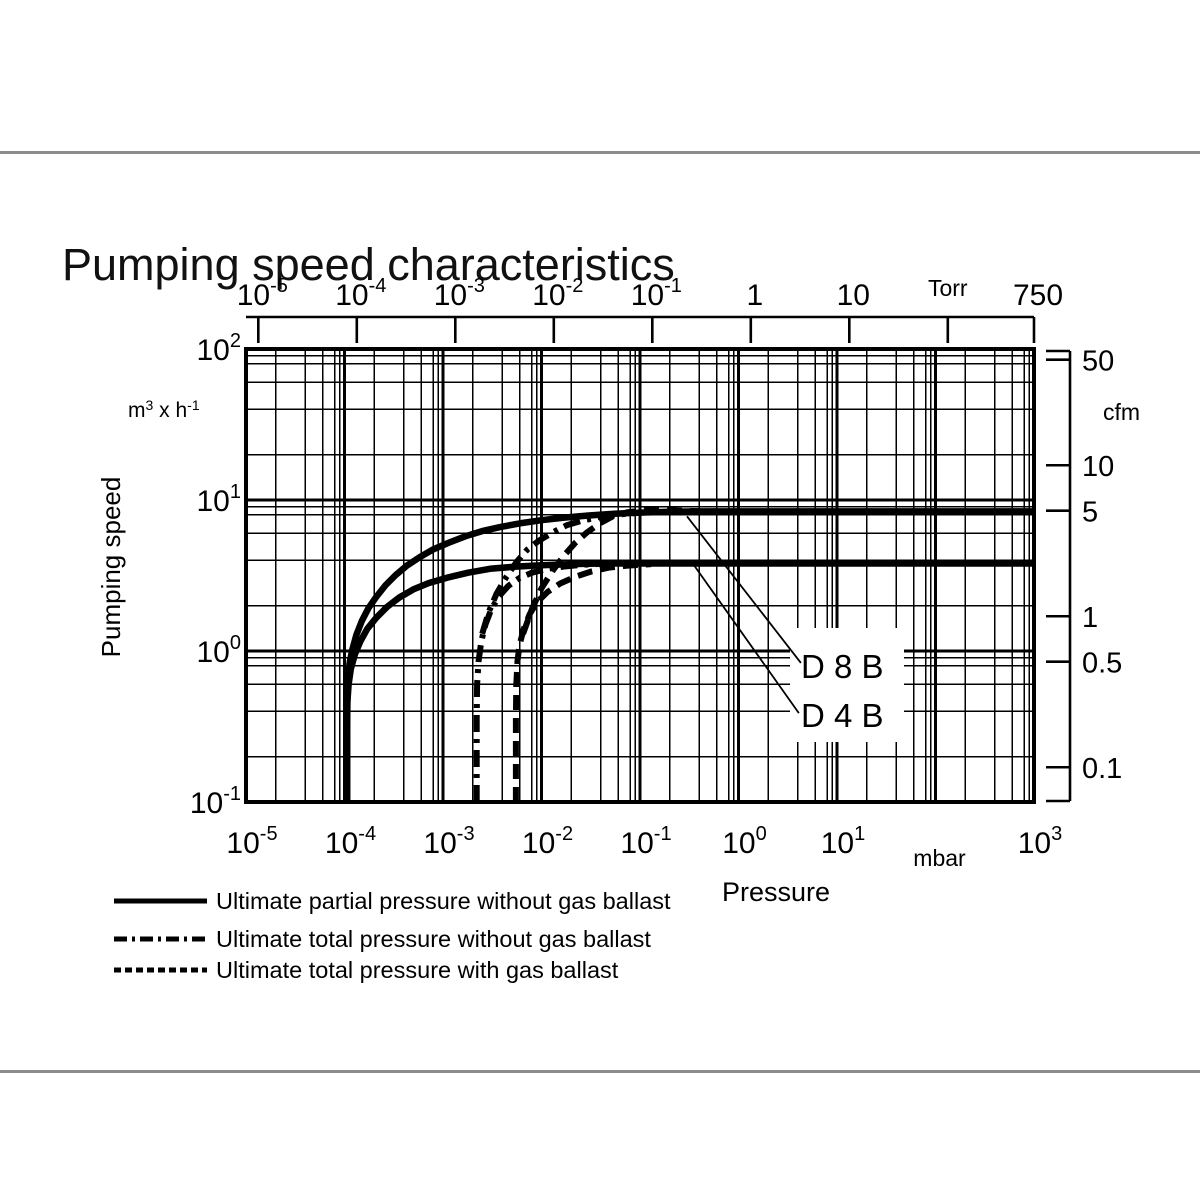 The height and width of the screenshot is (1200, 1200). What do you see at coordinates (853, 295) in the screenshot?
I see `torr-tick-label: 10` at bounding box center [853, 295].